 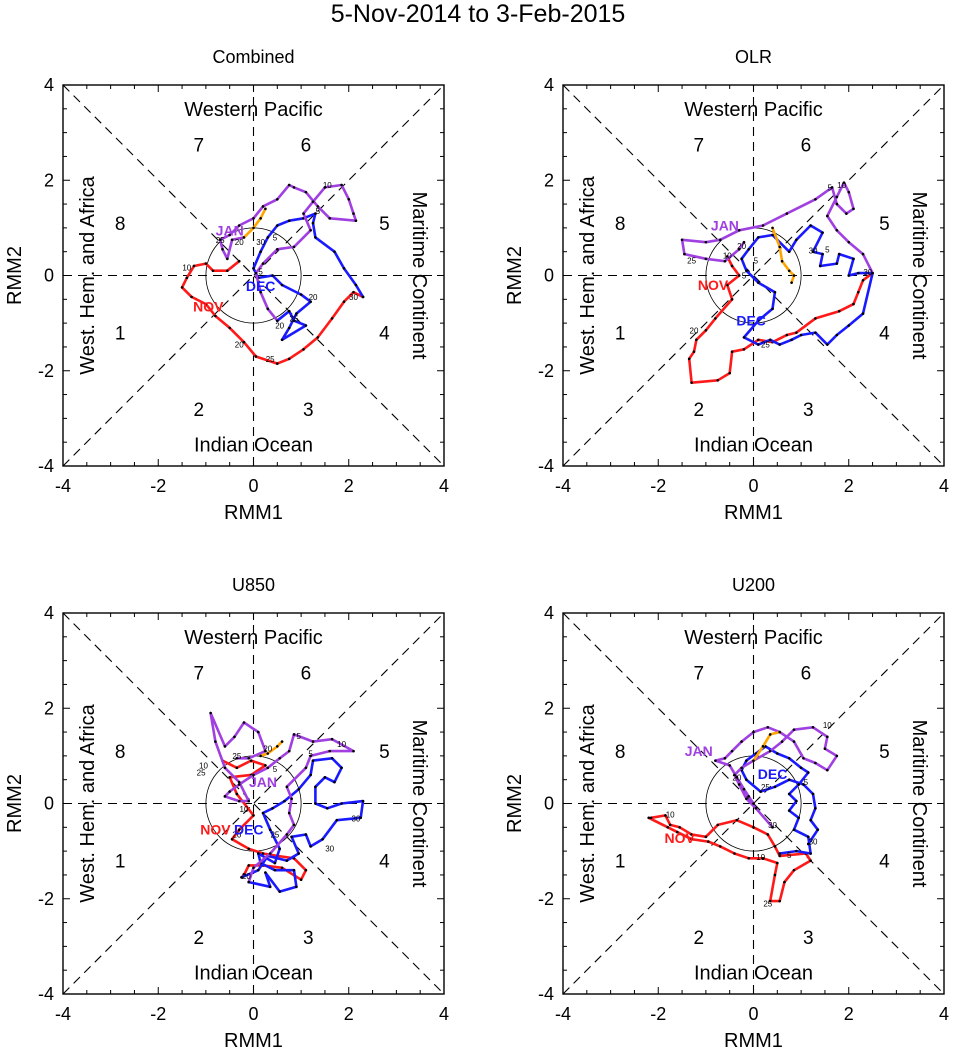 I want to click on x-tick-label: -2, so click(x=158, y=486).